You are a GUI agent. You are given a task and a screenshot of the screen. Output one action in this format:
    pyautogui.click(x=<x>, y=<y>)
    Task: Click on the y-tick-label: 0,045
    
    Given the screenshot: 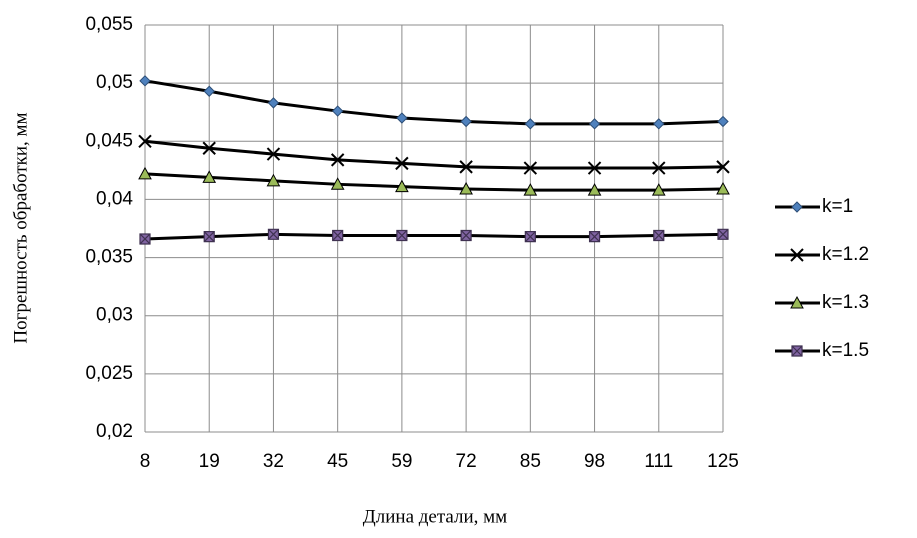 What is the action you would take?
    pyautogui.click(x=109, y=140)
    